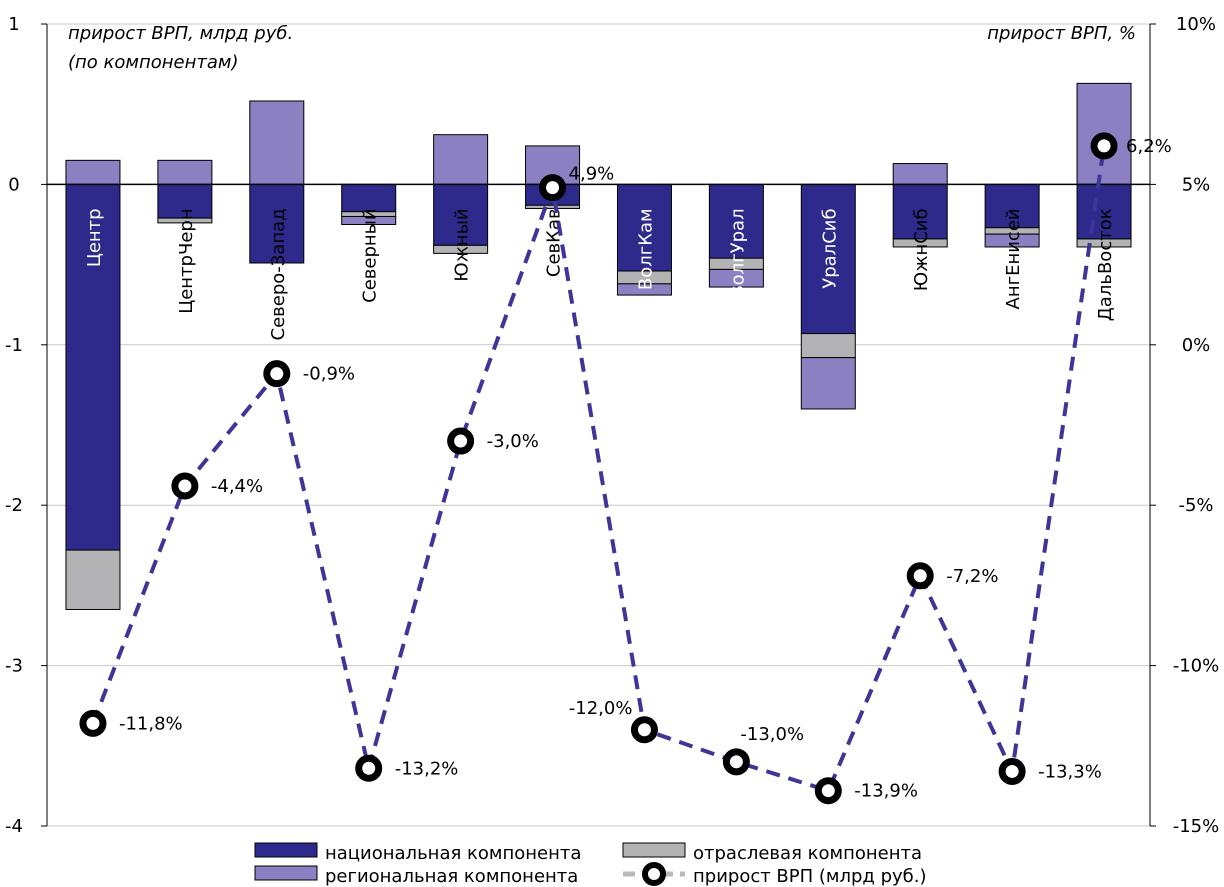 The image size is (1224, 887). I want to click on right-tick-label: -5%, so click(1195, 505).